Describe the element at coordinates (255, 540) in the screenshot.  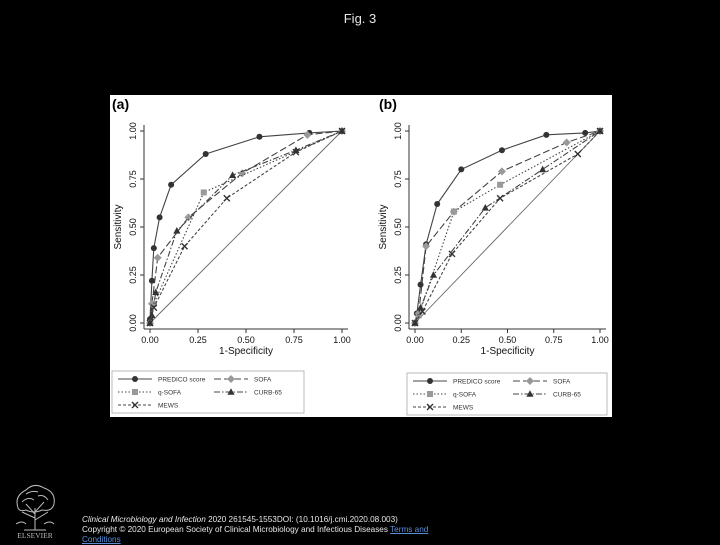
I see `citation-line-3: Conditions` at that location.